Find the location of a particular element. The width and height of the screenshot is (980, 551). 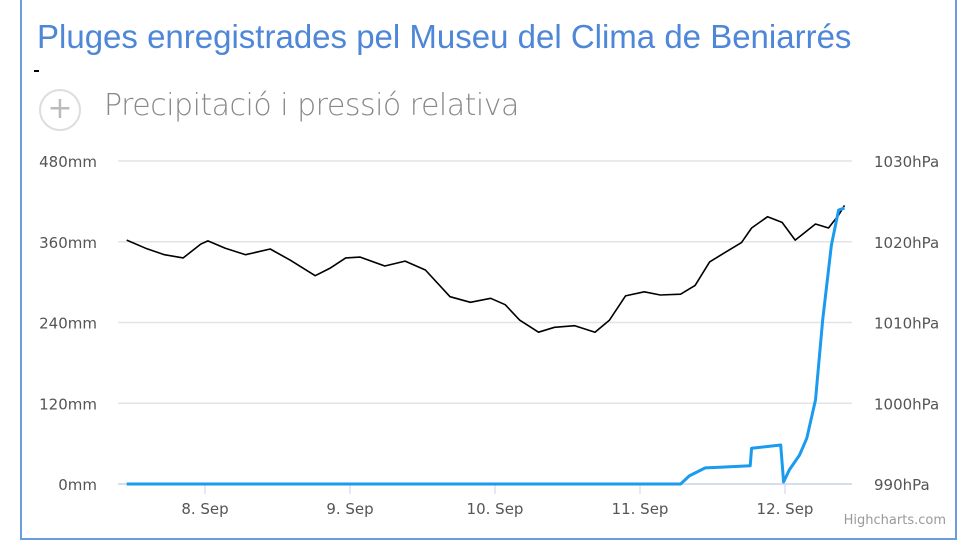

y-left-tick-label: 480mm is located at coordinates (68, 162).